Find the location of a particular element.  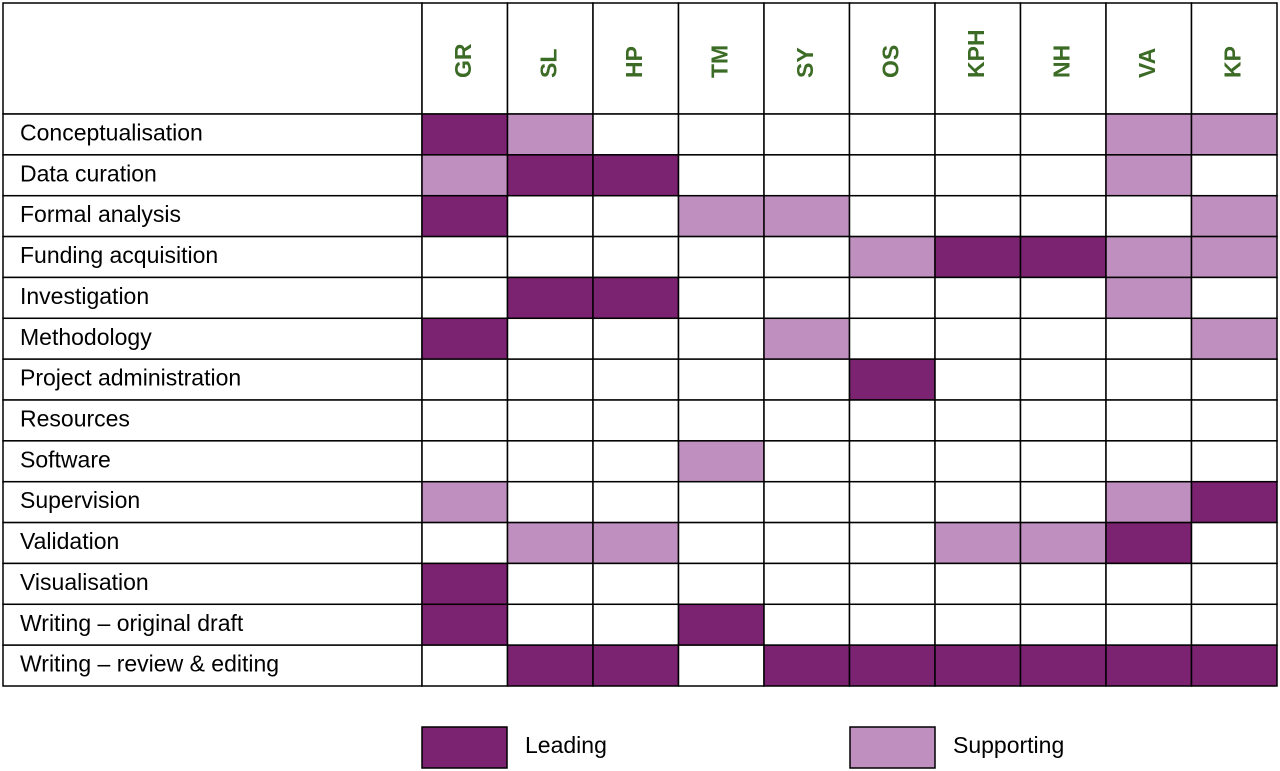

row-label: Funding acquisition is located at coordinates (119, 255).